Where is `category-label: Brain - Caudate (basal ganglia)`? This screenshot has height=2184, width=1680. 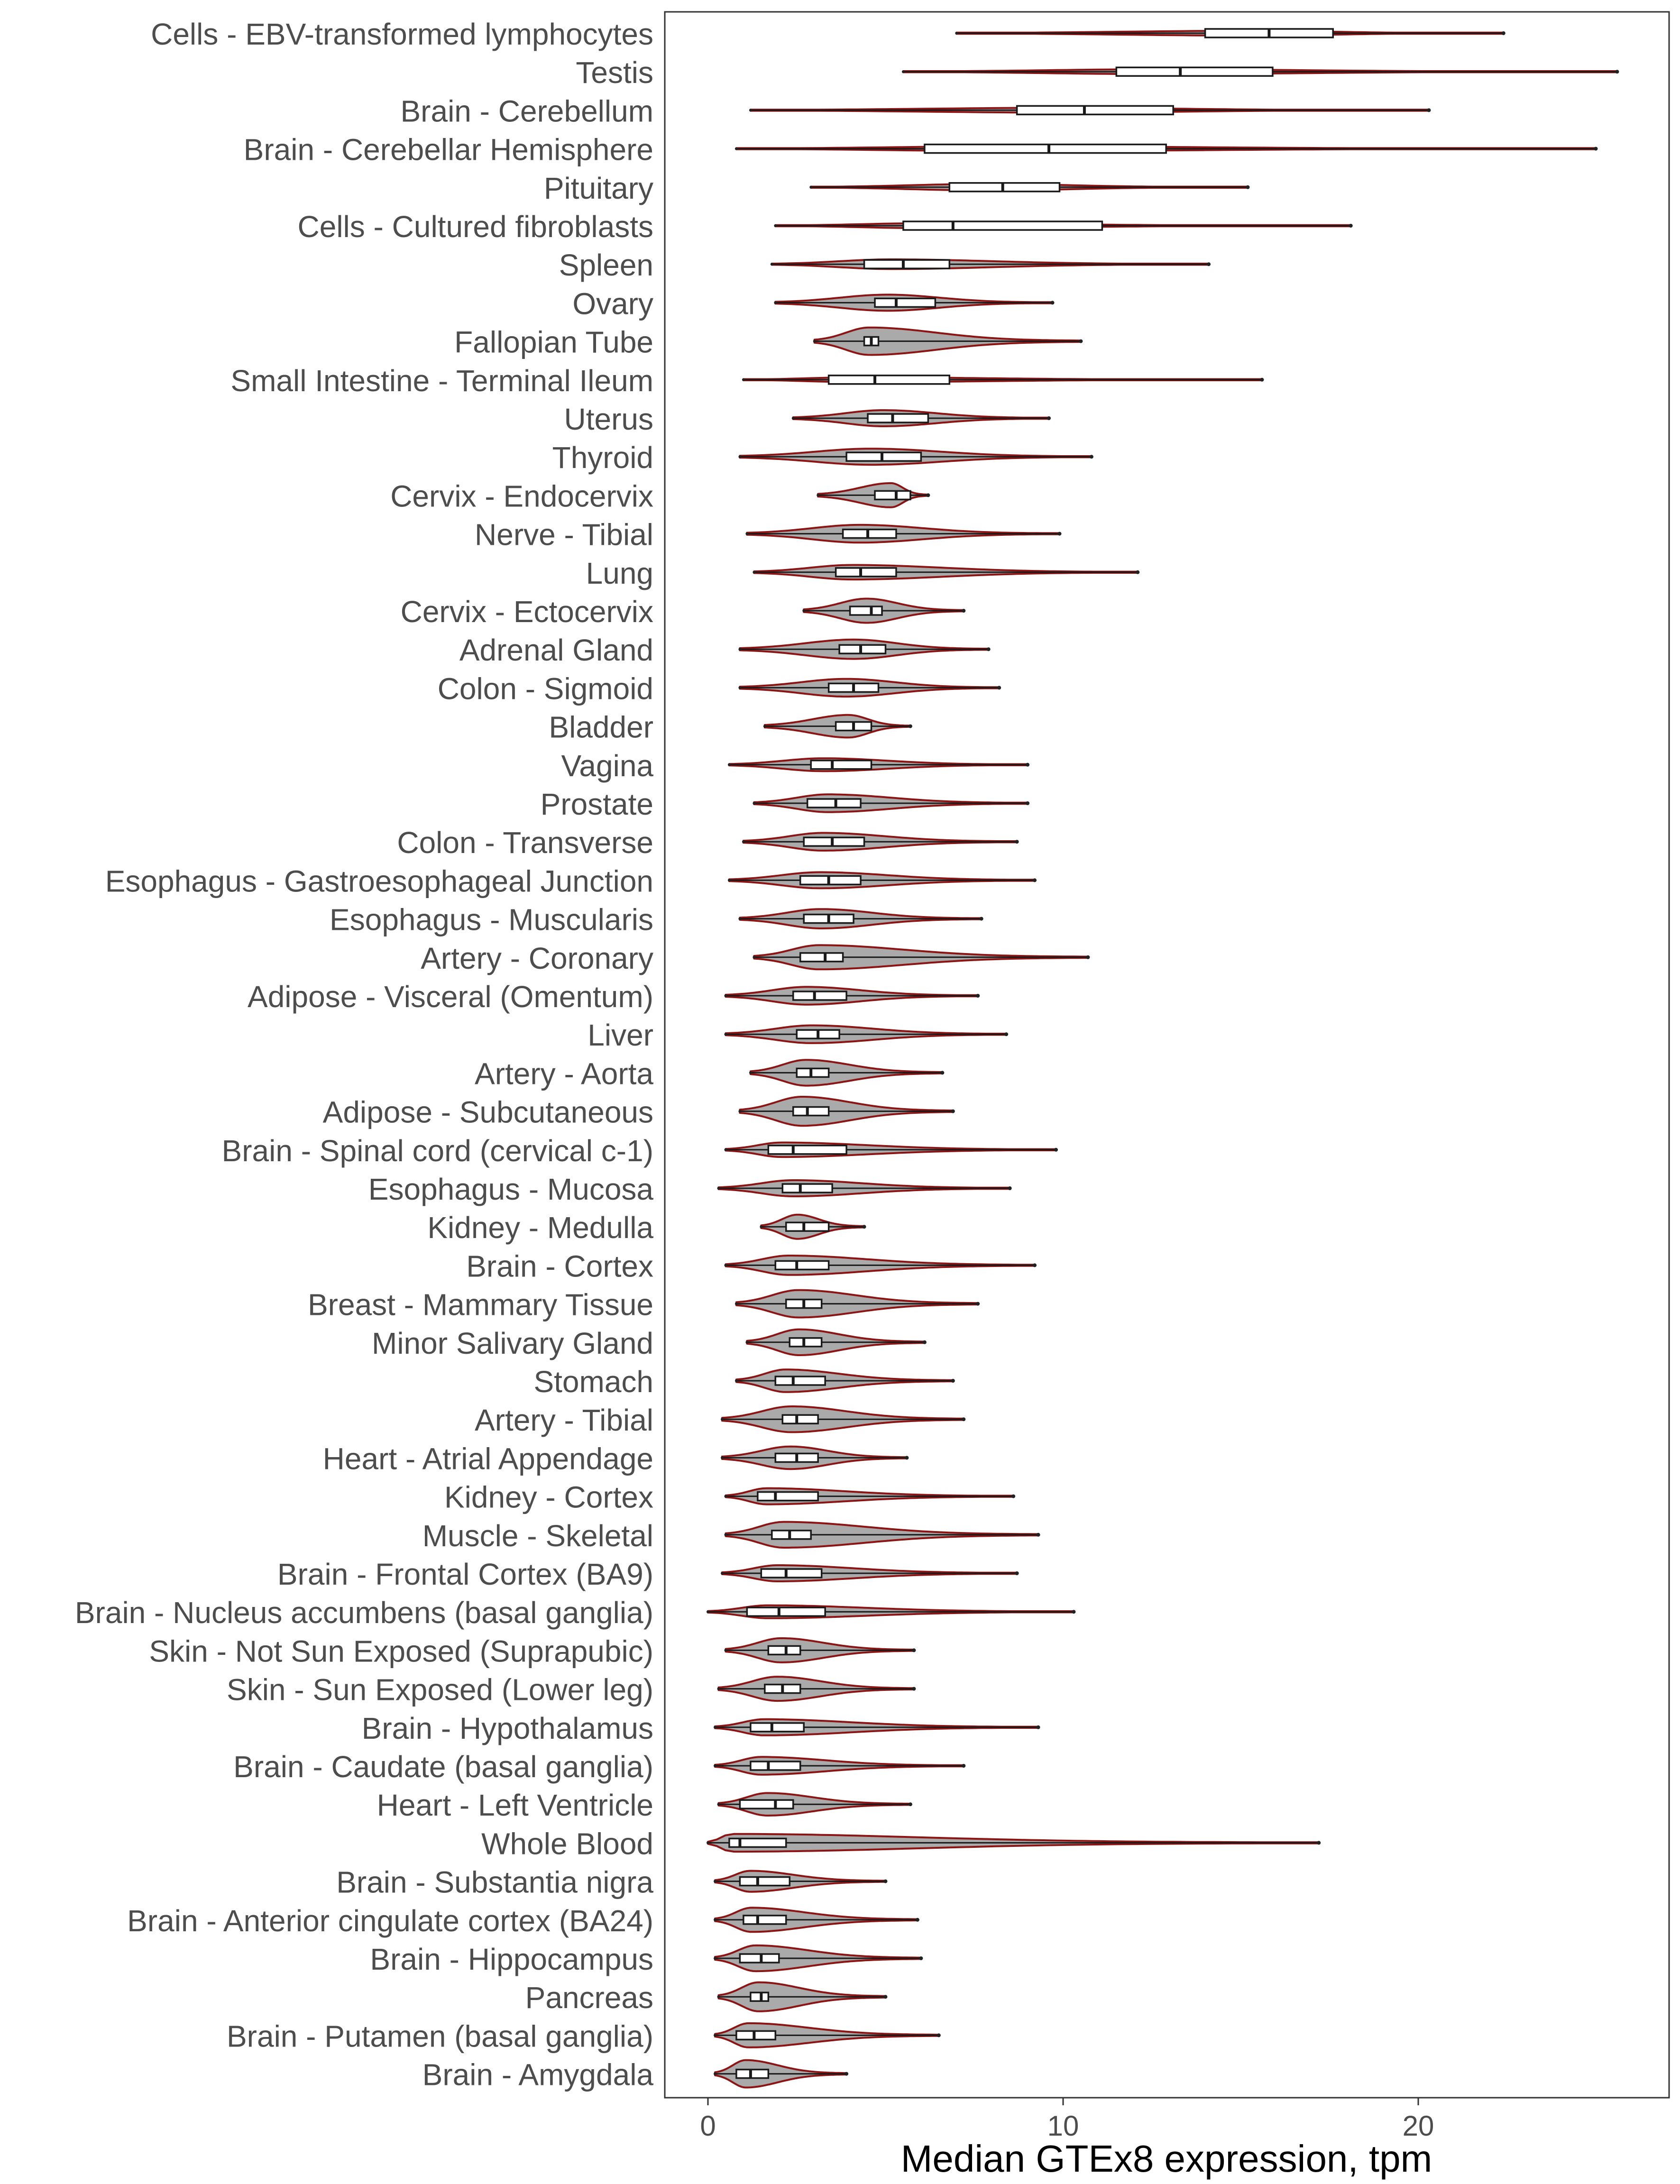 category-label: Brain - Caudate (basal ganglia) is located at coordinates (443, 1767).